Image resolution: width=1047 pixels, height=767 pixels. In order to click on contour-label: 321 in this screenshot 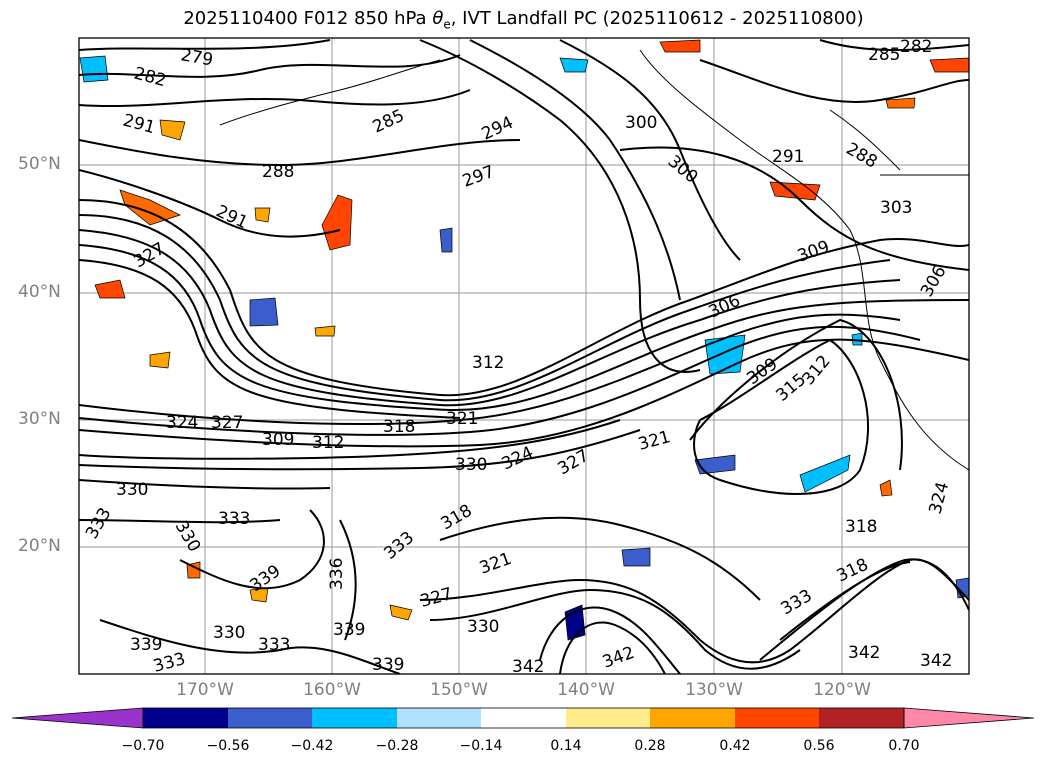, I will do `click(462, 419)`.